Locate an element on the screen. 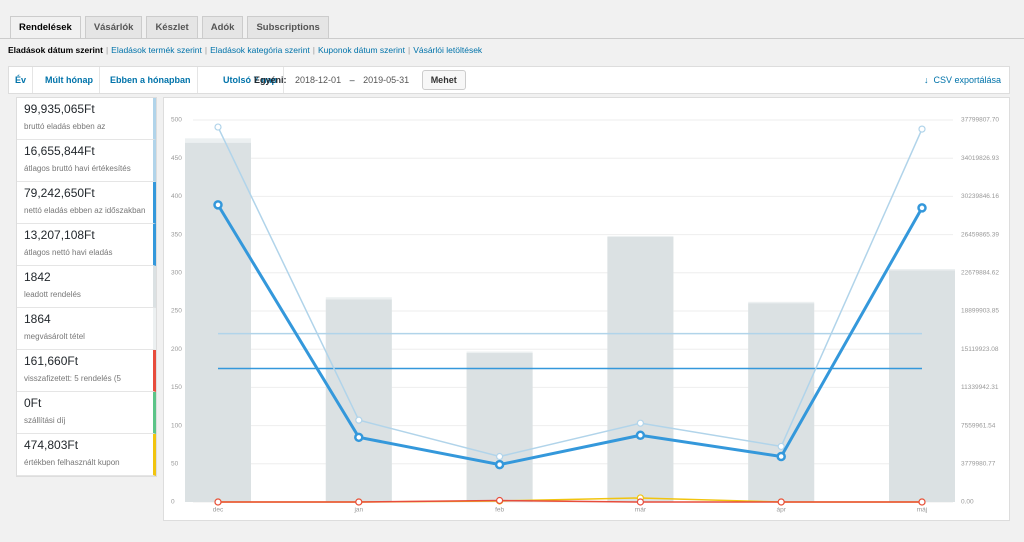 Image resolution: width=1024 pixels, height=542 pixels. range-link: Múlt hónap is located at coordinates (69, 80).